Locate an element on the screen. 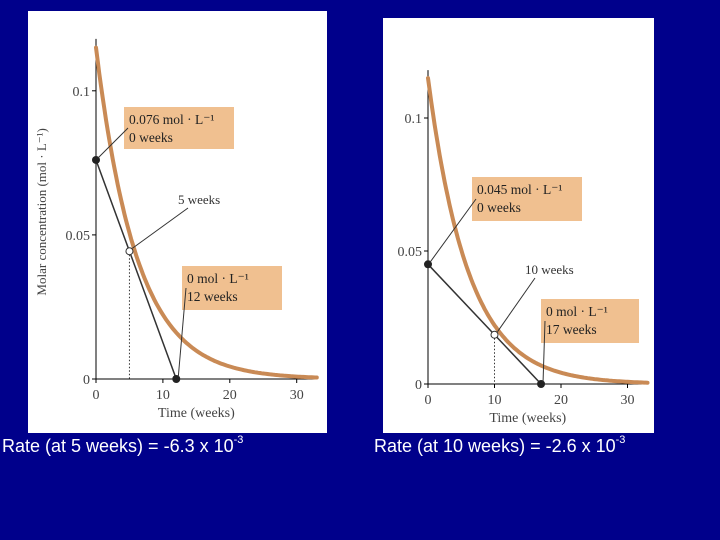 This screenshot has height=540, width=720. right-rate-caption: Rate (at 10 weeks) = -2.6 x 10-3 is located at coordinates (500, 445).